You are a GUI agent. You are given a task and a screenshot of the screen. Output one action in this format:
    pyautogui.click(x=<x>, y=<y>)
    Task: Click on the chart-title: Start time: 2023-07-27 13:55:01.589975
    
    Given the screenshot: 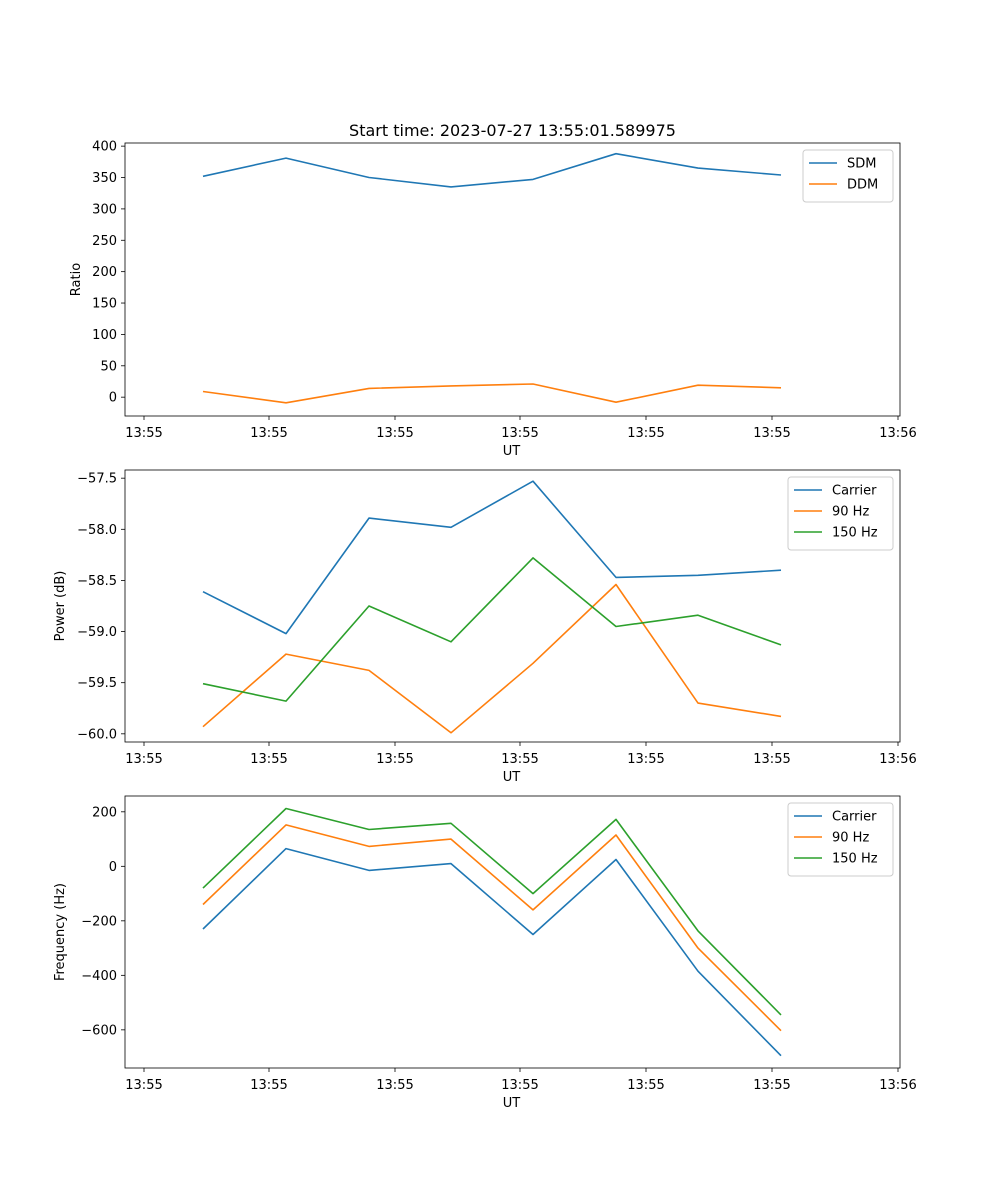 What is the action you would take?
    pyautogui.click(x=512, y=130)
    